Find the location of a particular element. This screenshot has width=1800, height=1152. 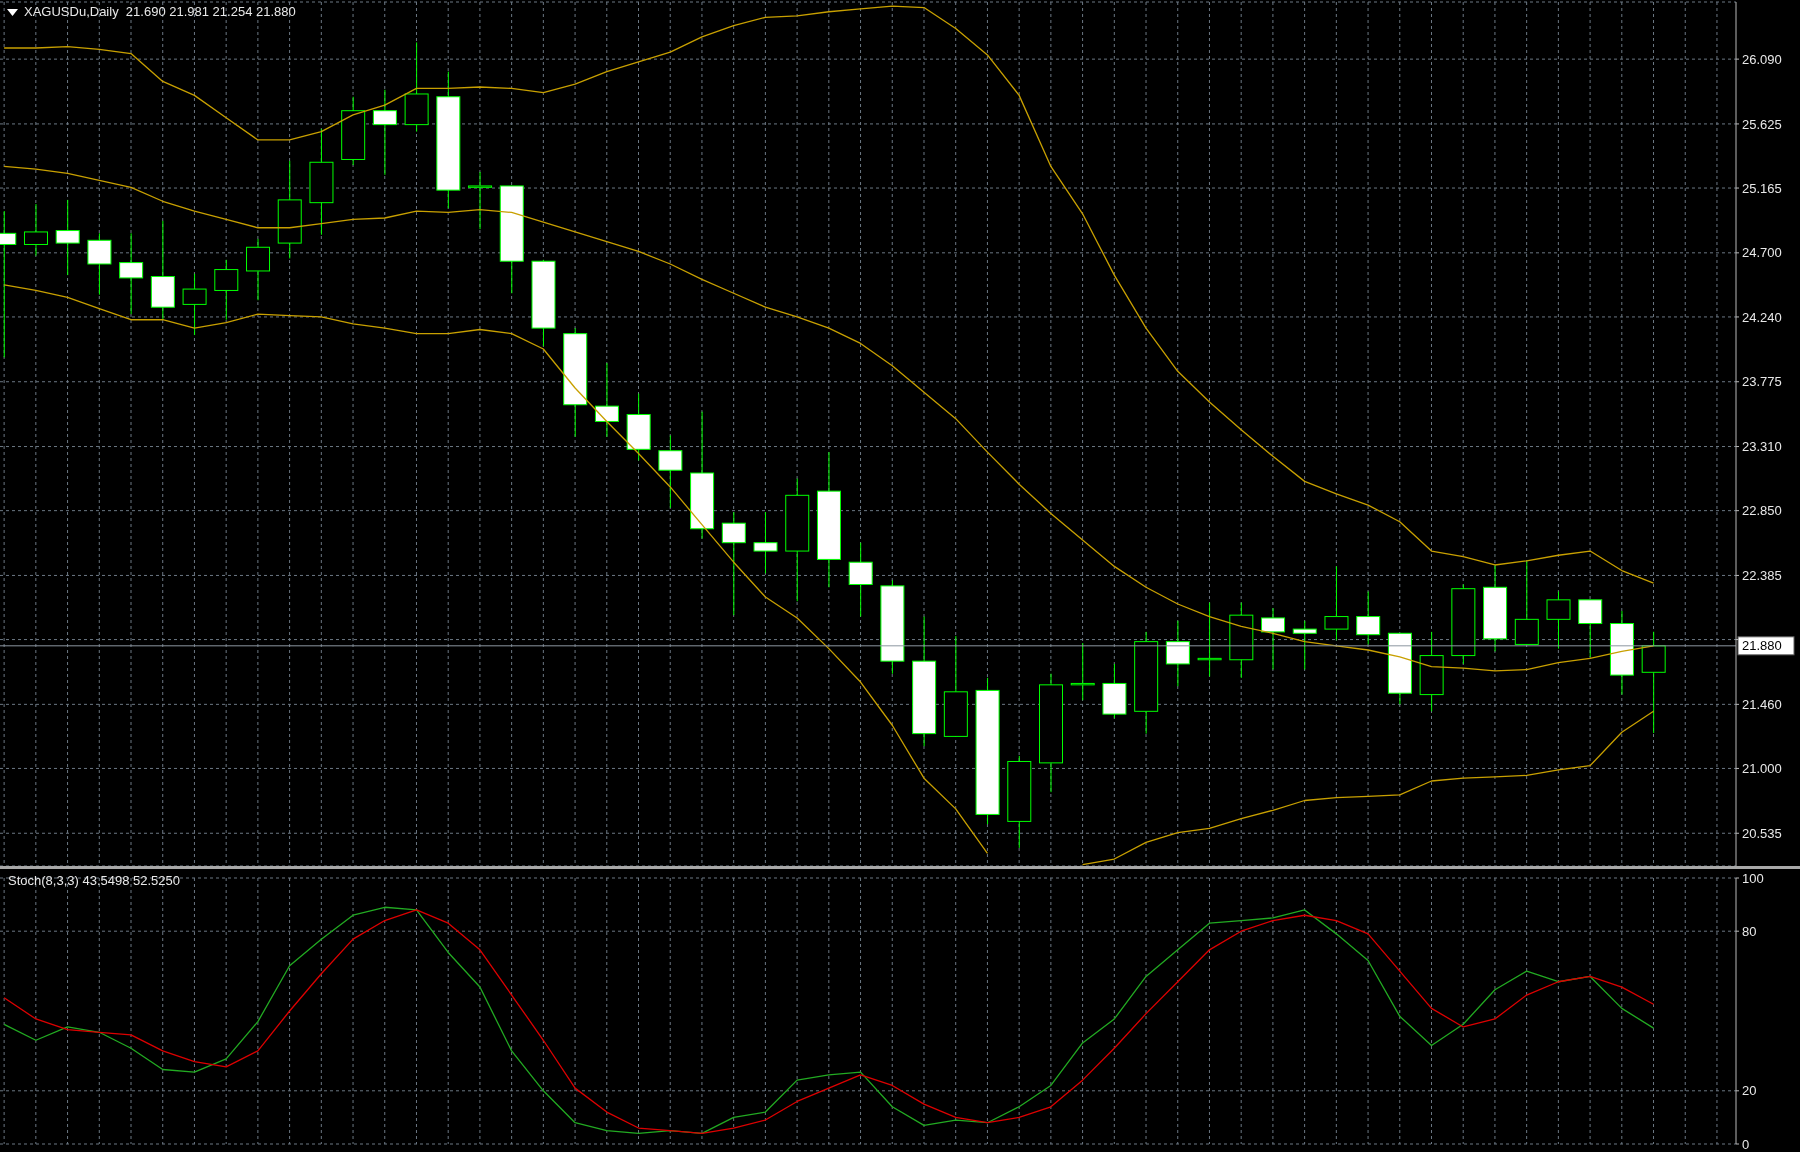

y-tick-label: 23.775 is located at coordinates (1762, 382).